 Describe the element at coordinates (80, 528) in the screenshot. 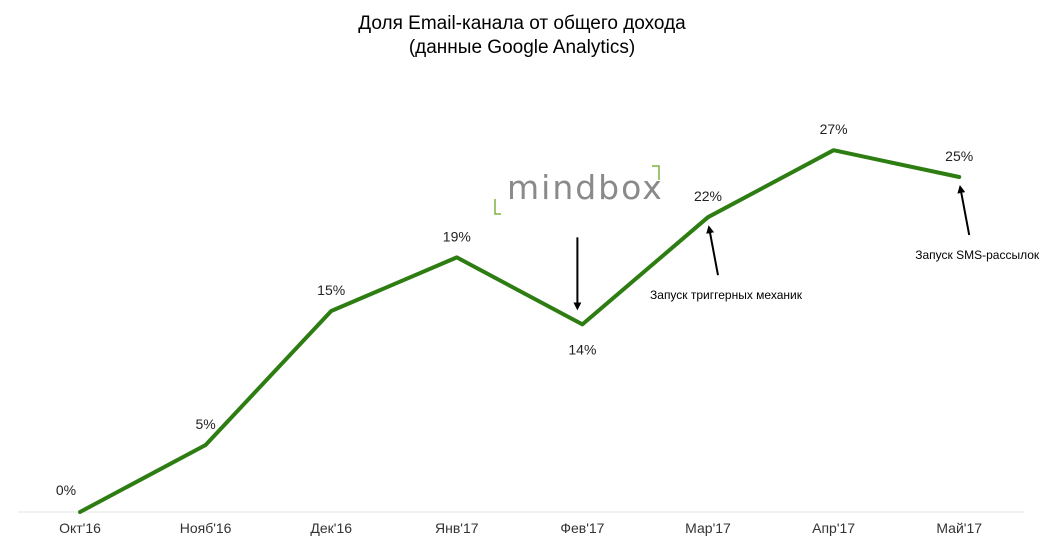

I see `x-tick-label: Окт'16` at that location.